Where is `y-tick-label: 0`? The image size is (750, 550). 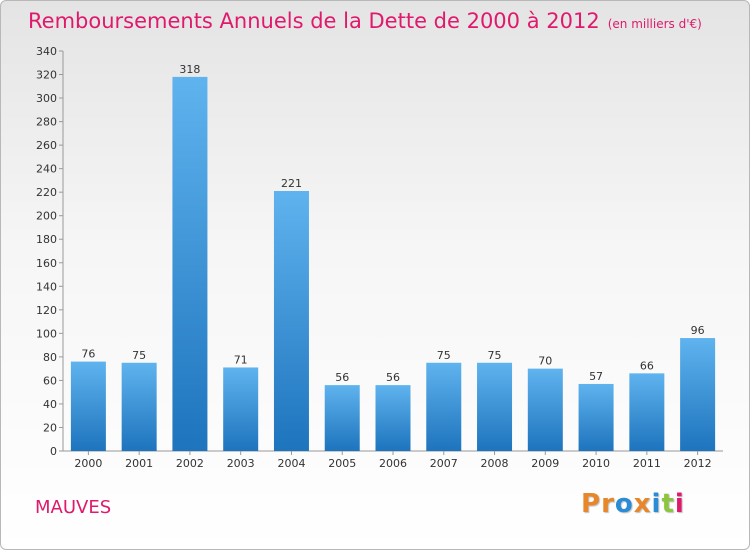
y-tick-label: 0 is located at coordinates (53, 451).